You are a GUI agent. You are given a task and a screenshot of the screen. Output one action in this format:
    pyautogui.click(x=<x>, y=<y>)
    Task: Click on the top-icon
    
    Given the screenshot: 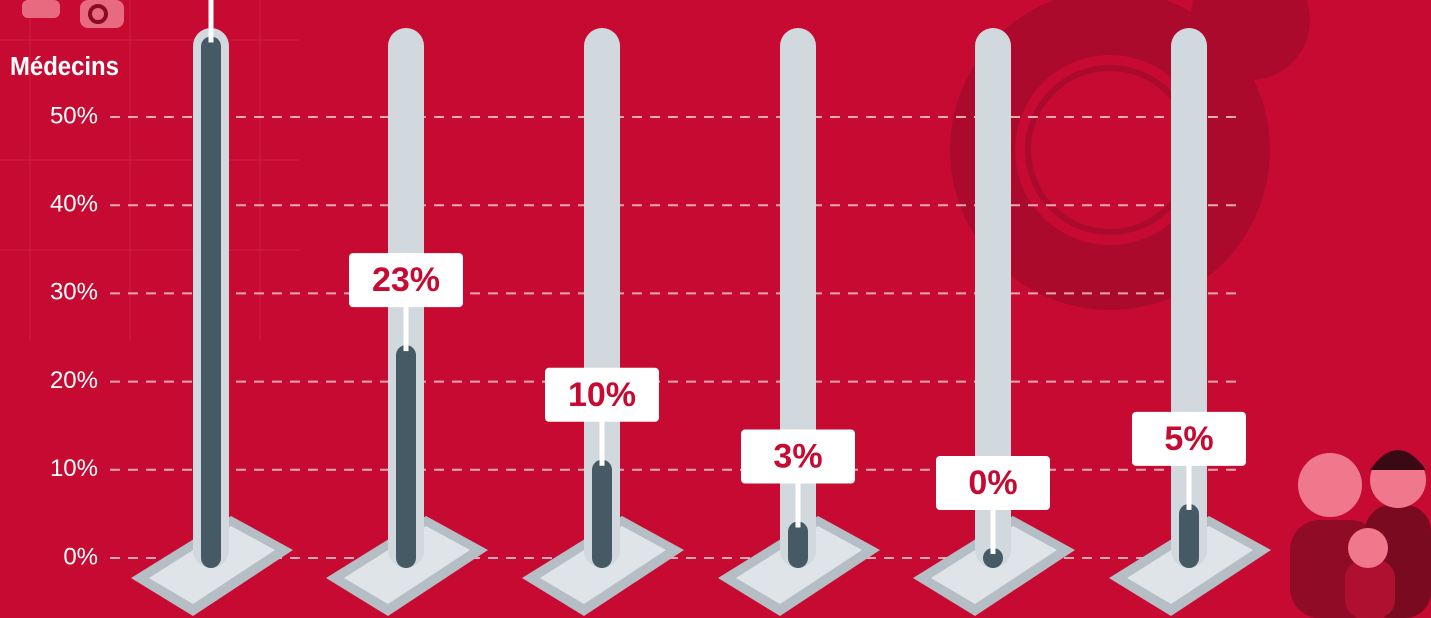 What is the action you would take?
    pyautogui.click(x=73, y=14)
    